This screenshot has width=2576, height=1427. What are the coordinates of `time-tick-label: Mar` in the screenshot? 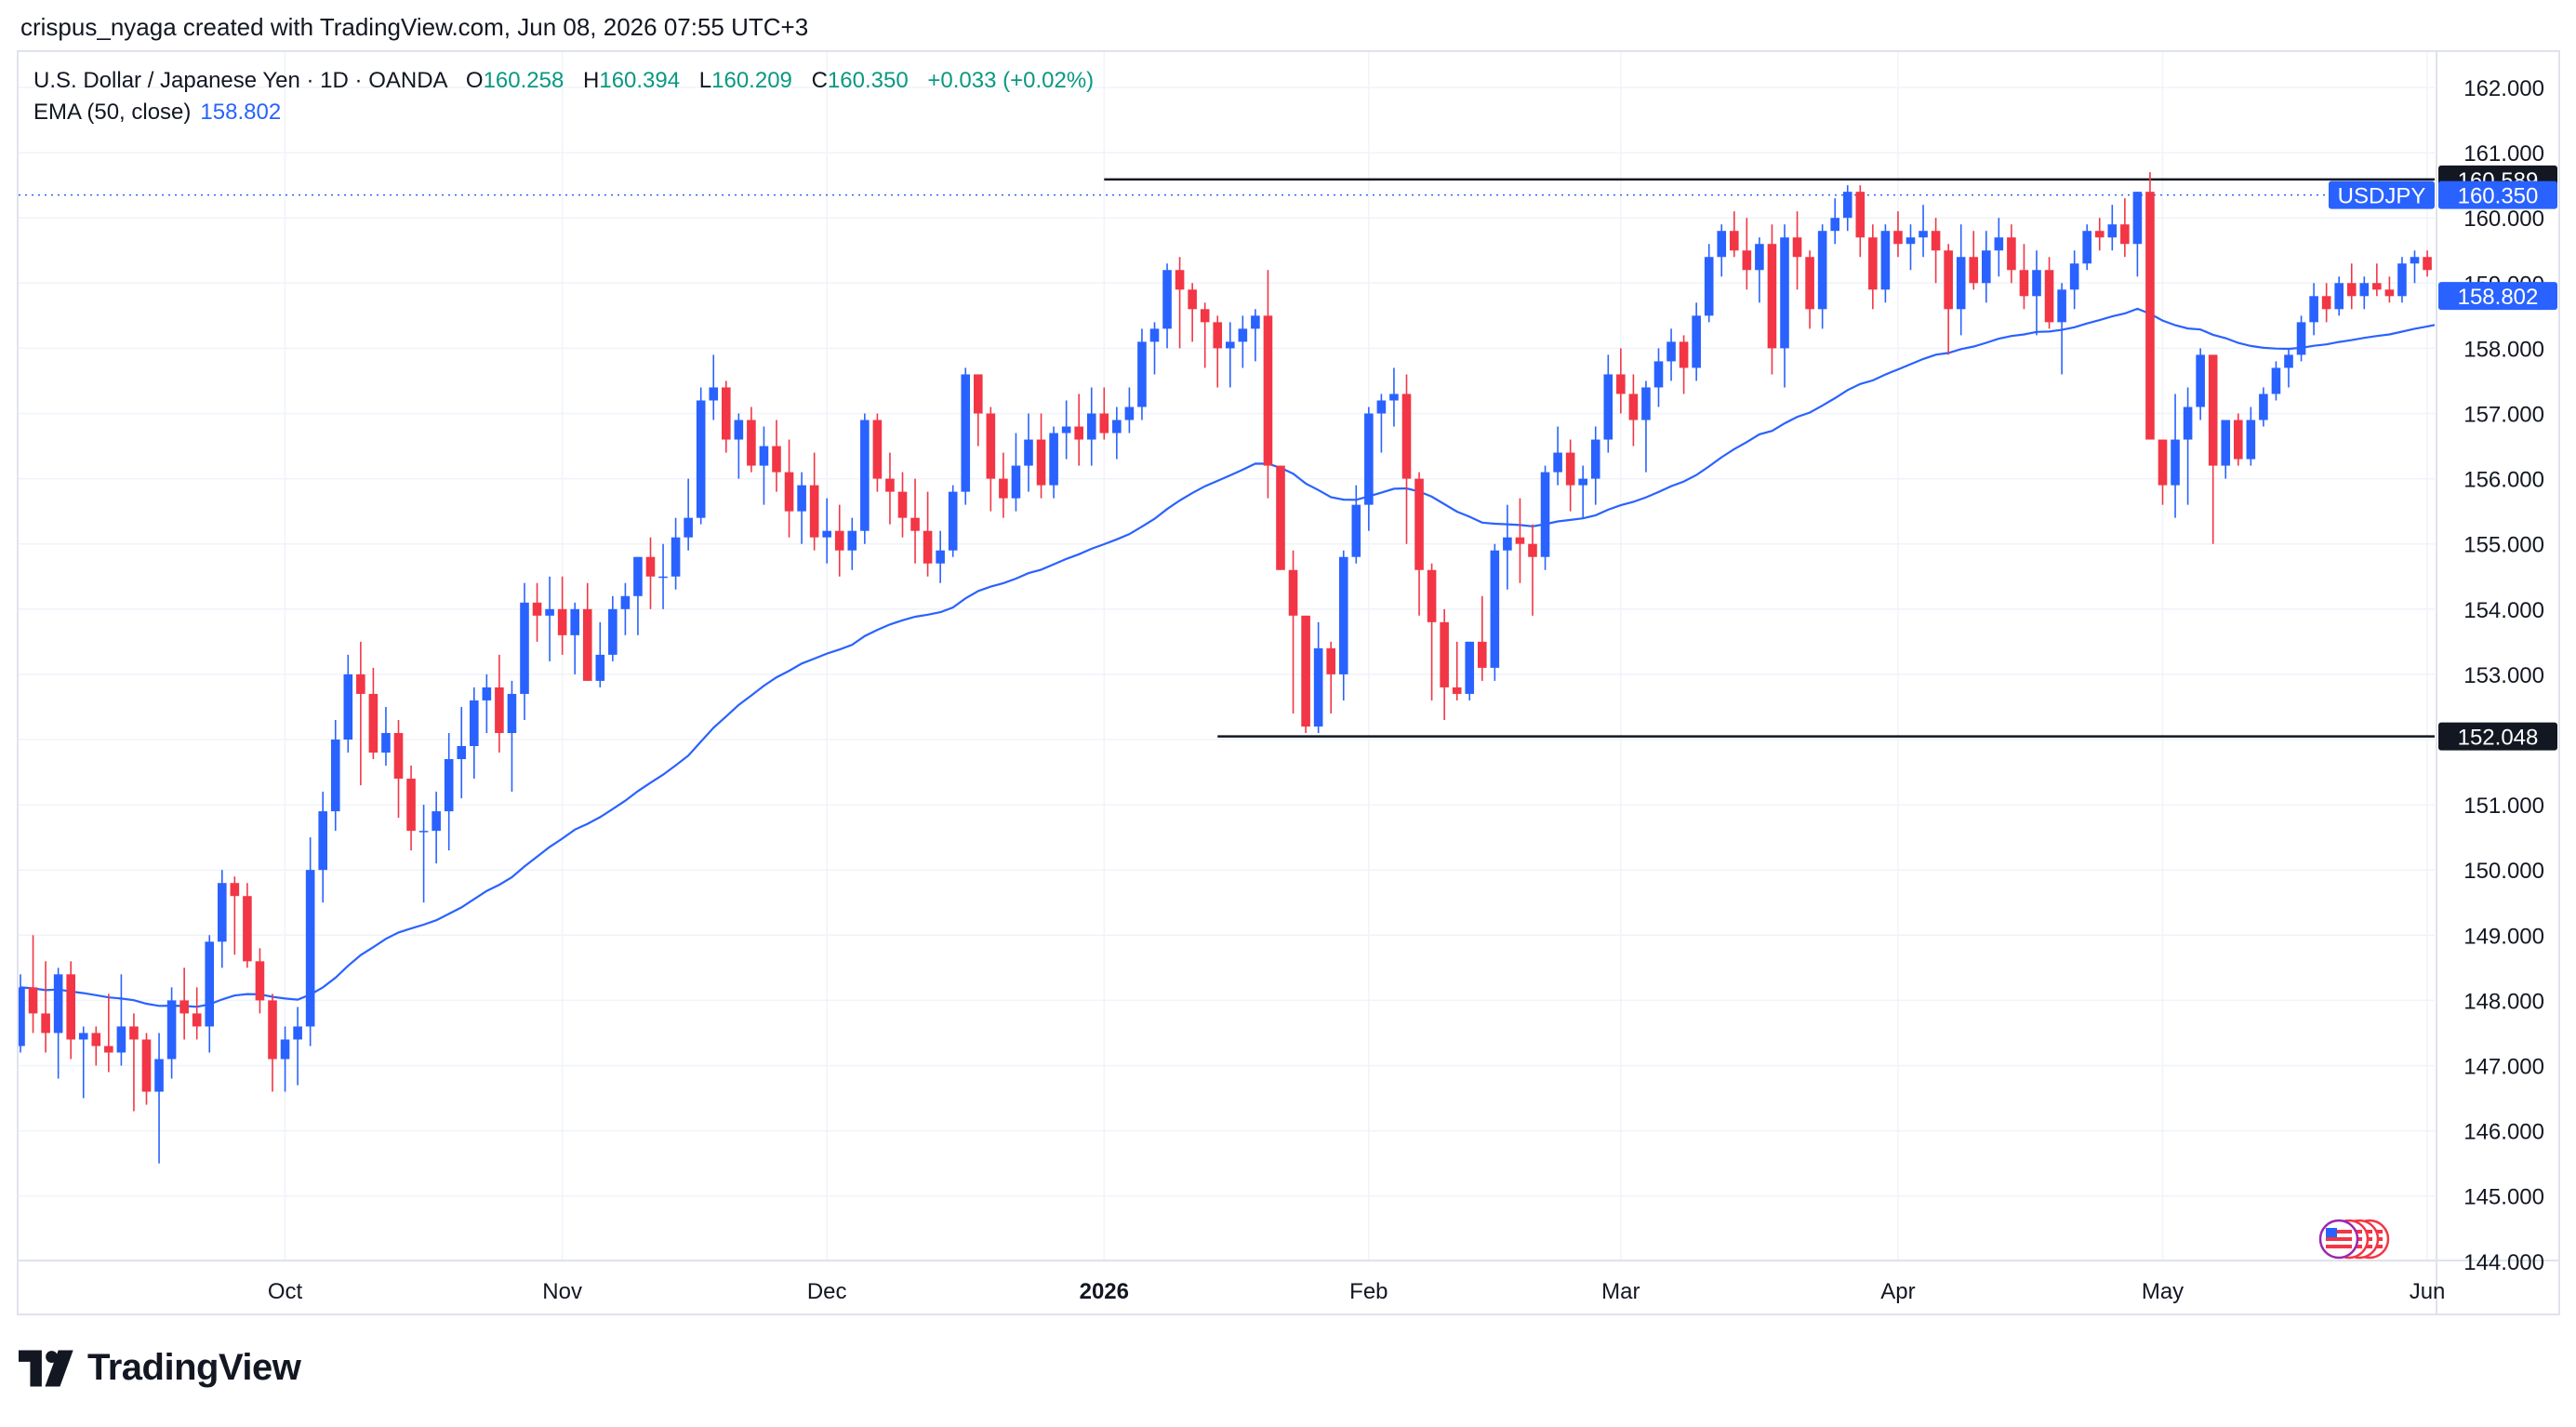 It's located at (1620, 1291).